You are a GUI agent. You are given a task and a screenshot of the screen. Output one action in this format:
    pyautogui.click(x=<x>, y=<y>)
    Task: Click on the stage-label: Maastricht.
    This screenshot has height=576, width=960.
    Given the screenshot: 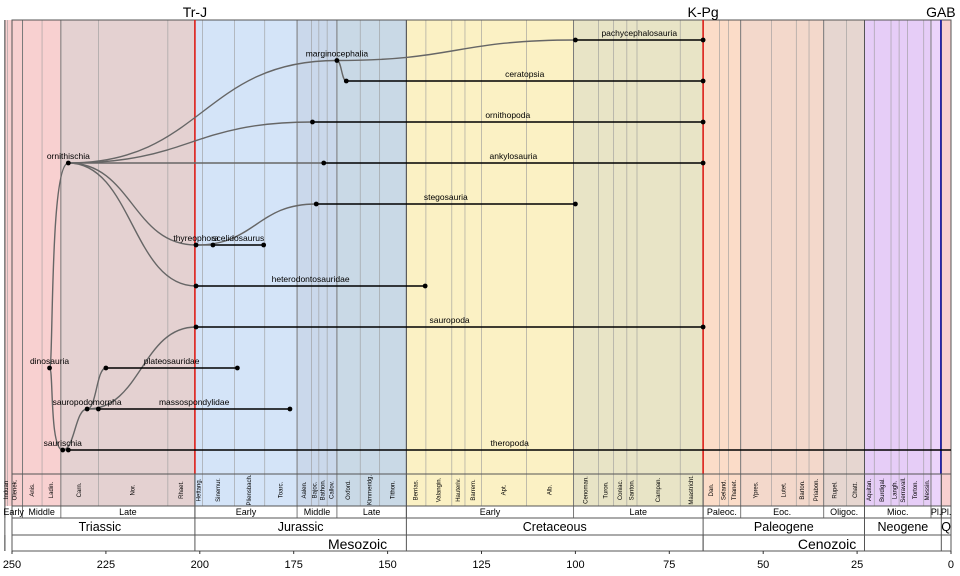 What is the action you would take?
    pyautogui.click(x=692, y=490)
    